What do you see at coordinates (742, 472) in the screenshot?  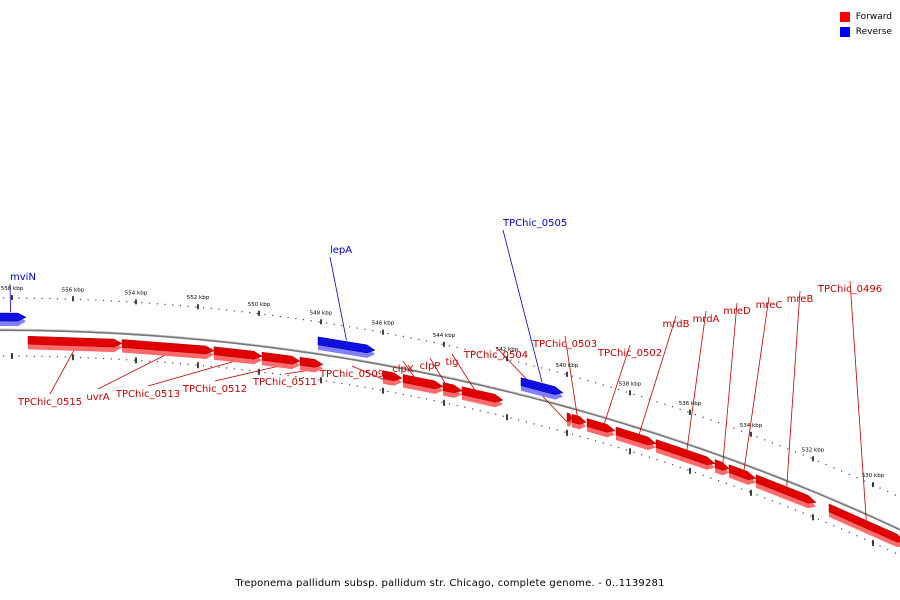 I see `gene-mrec` at bounding box center [742, 472].